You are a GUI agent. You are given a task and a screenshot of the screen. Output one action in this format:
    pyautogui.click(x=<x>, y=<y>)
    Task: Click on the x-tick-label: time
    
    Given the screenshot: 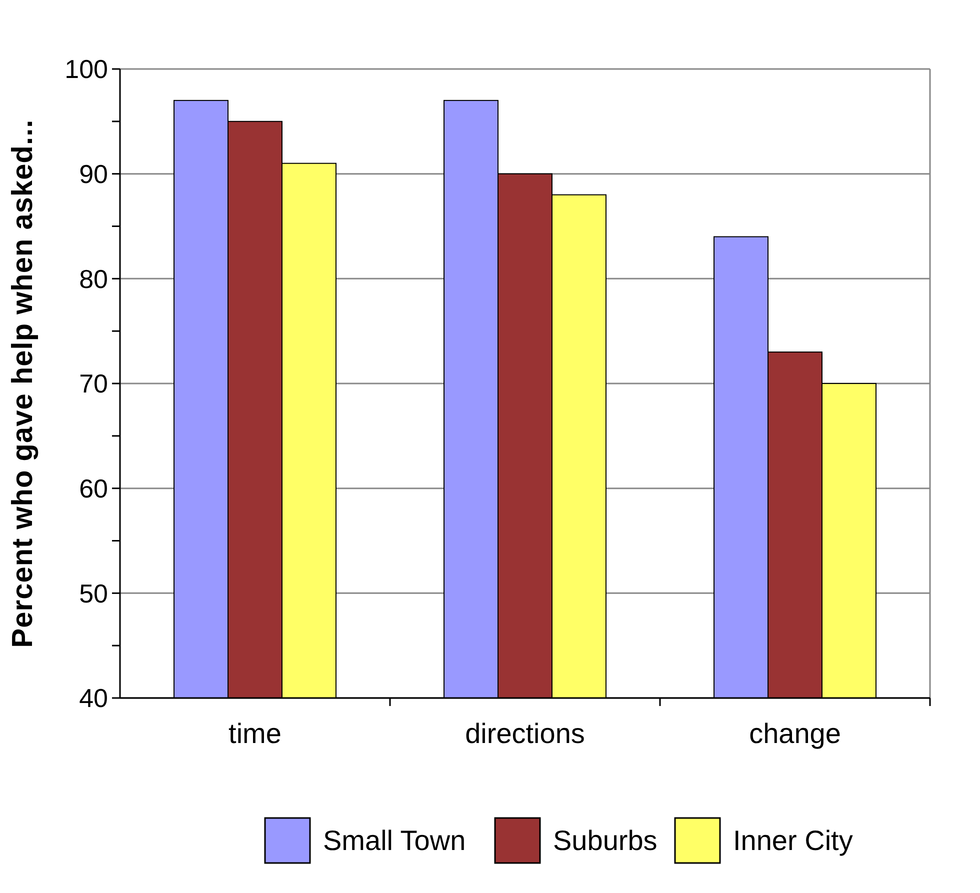 What is the action you would take?
    pyautogui.click(x=255, y=733)
    